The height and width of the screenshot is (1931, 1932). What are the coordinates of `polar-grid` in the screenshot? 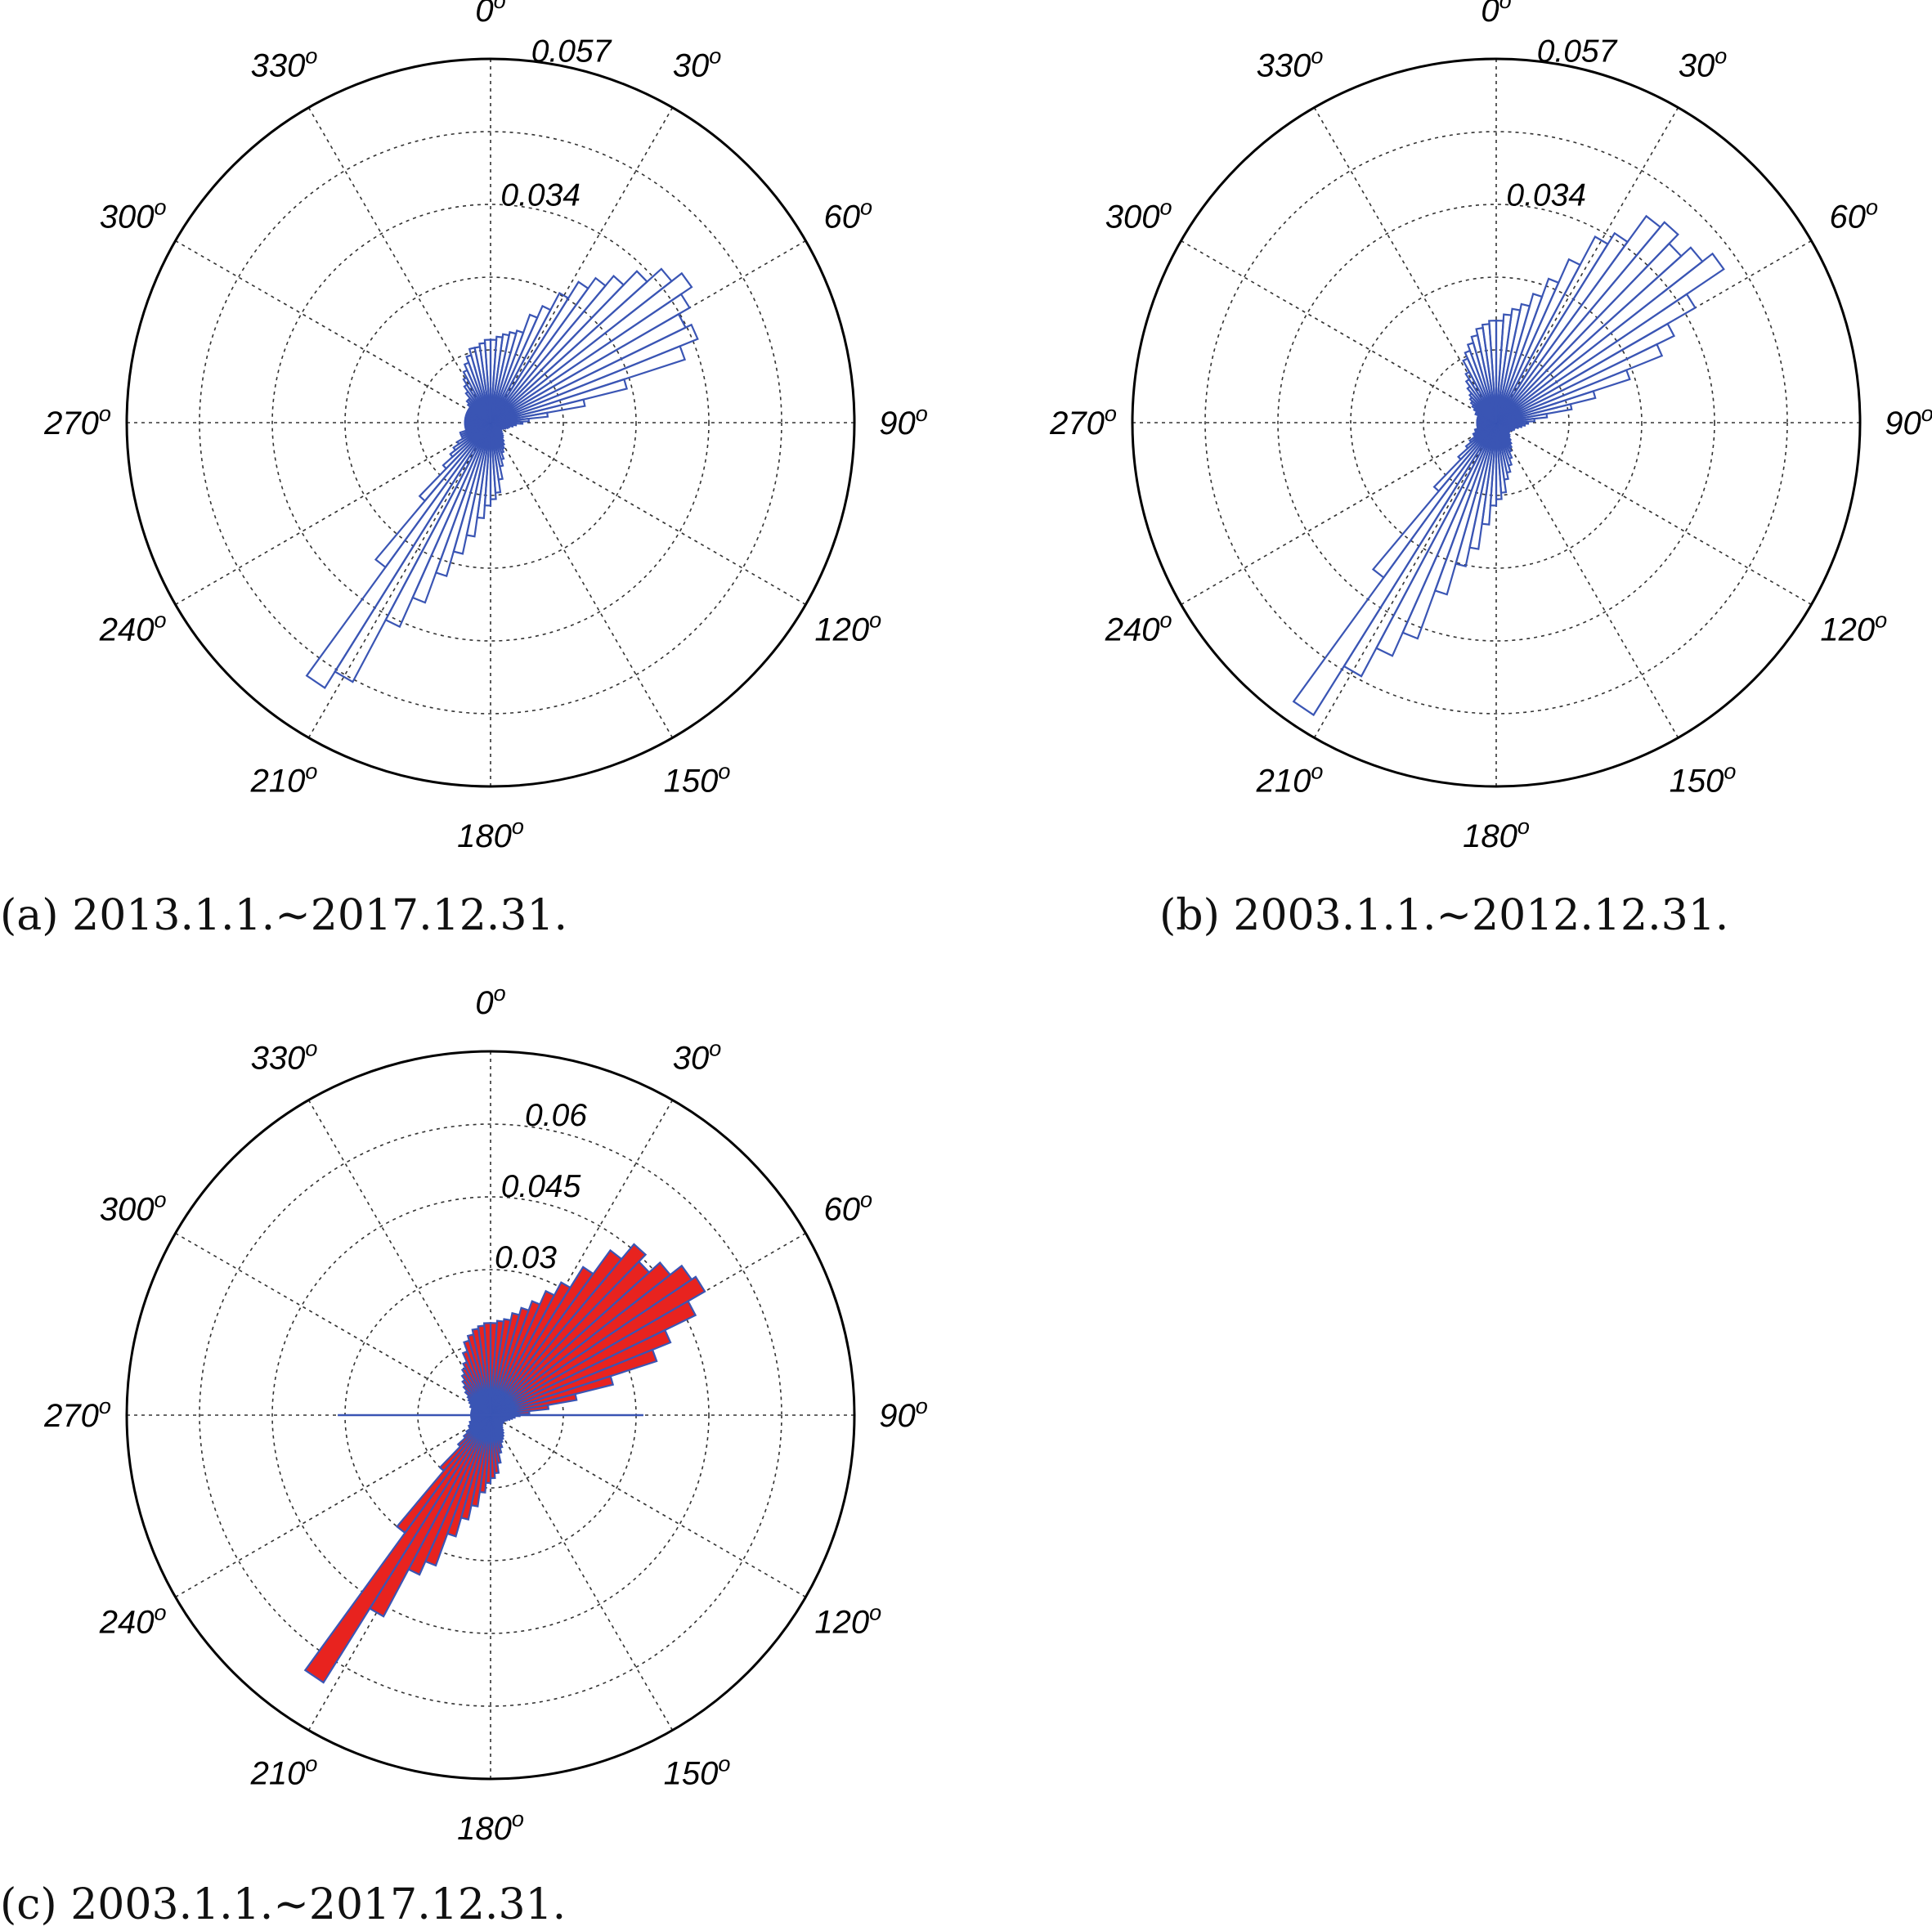 It's located at (1496, 422).